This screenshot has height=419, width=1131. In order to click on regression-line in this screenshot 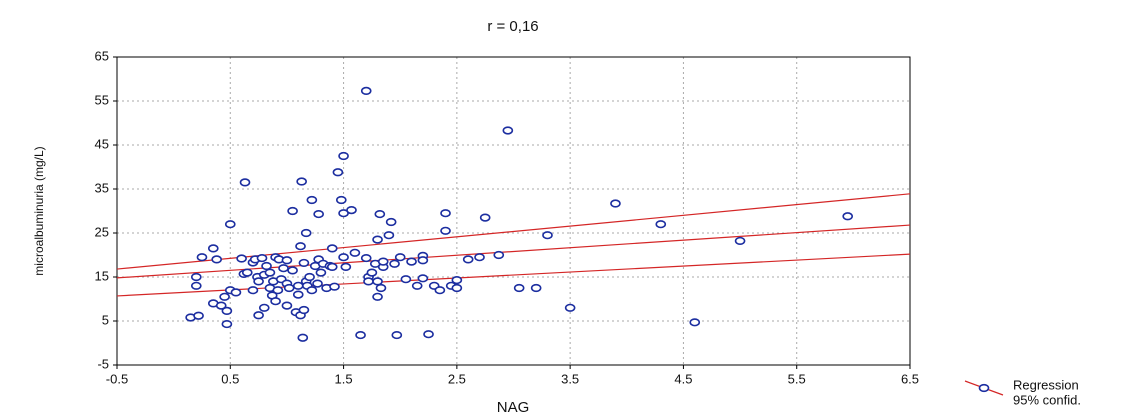, I will do `click(513, 231)`.